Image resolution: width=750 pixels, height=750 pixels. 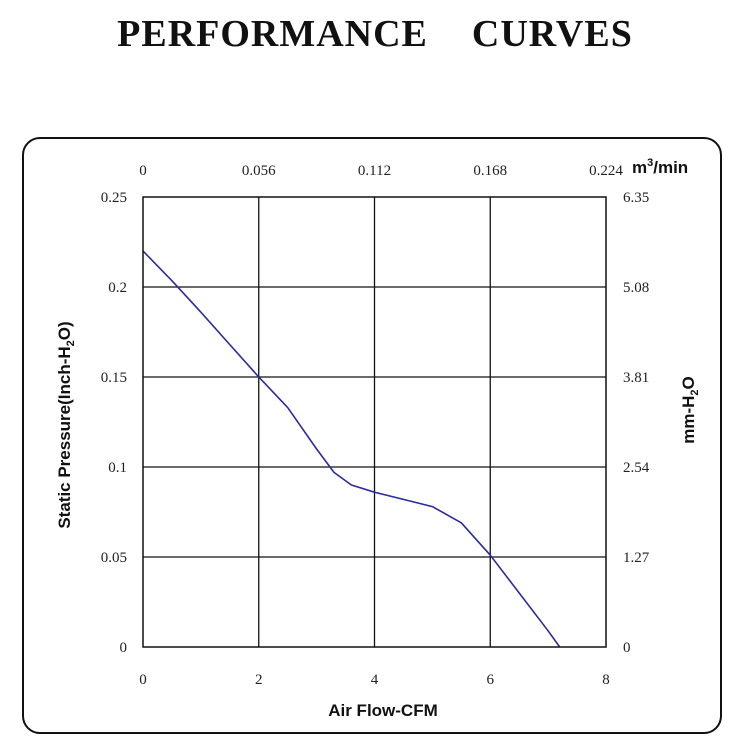 What do you see at coordinates (383, 710) in the screenshot?
I see `x-axis-title: Air Flow-CFM` at bounding box center [383, 710].